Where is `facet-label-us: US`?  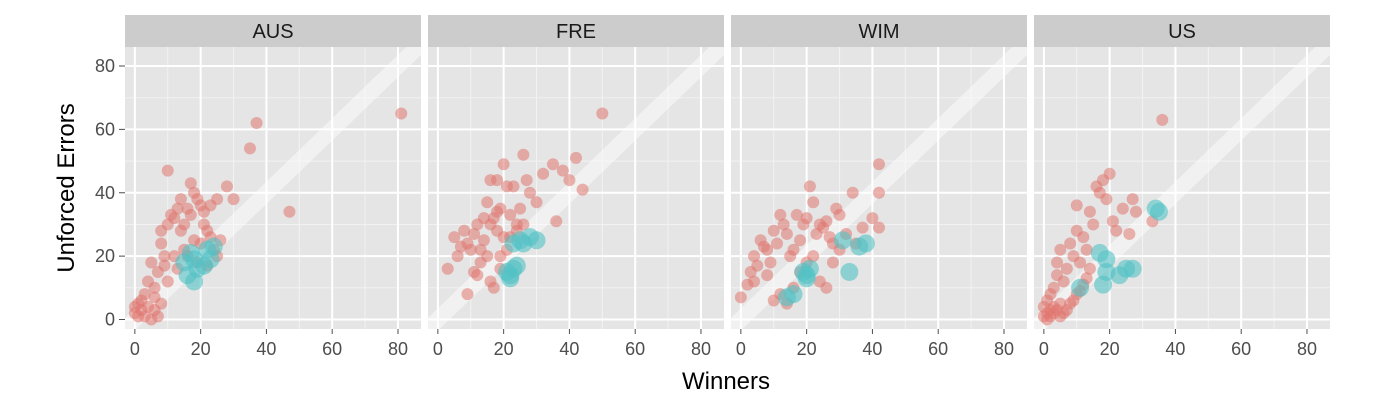
facet-label-us: US is located at coordinates (1182, 32).